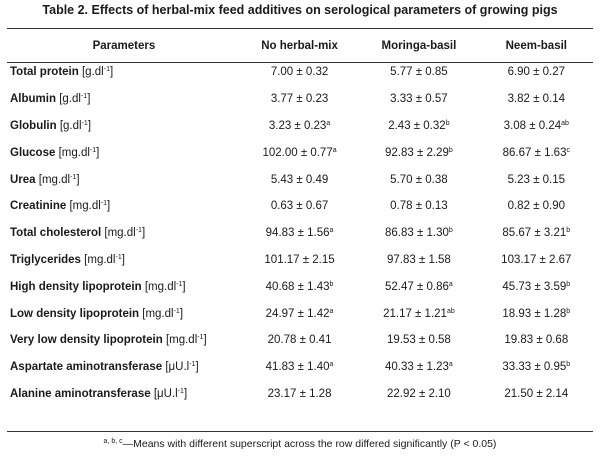 Image resolution: width=600 pixels, height=458 pixels. Describe the element at coordinates (418, 99) in the screenshot. I see `value-cell: 3.33 ± 0.57` at that location.